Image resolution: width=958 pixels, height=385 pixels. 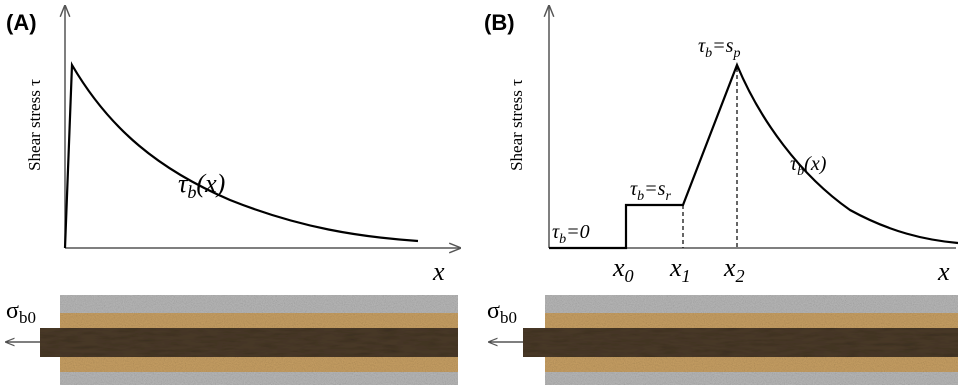 What do you see at coordinates (21, 22) in the screenshot?
I see `panel-label: (A)` at bounding box center [21, 22].